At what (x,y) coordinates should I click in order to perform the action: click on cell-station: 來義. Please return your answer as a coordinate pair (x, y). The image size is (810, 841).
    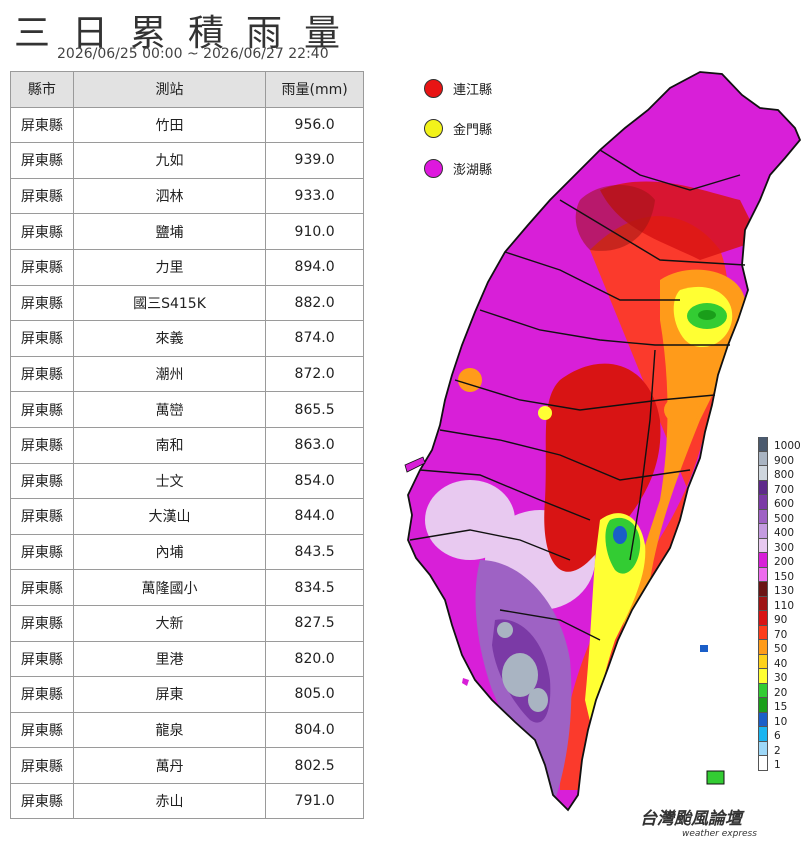
    Looking at the image, I should click on (169, 338).